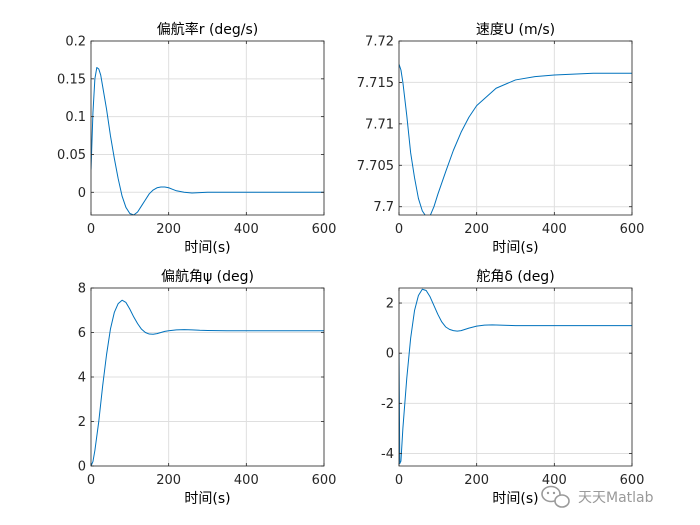 This screenshot has height=525, width=700. What do you see at coordinates (387, 404) in the screenshot?
I see `y-tick-label: -2` at bounding box center [387, 404].